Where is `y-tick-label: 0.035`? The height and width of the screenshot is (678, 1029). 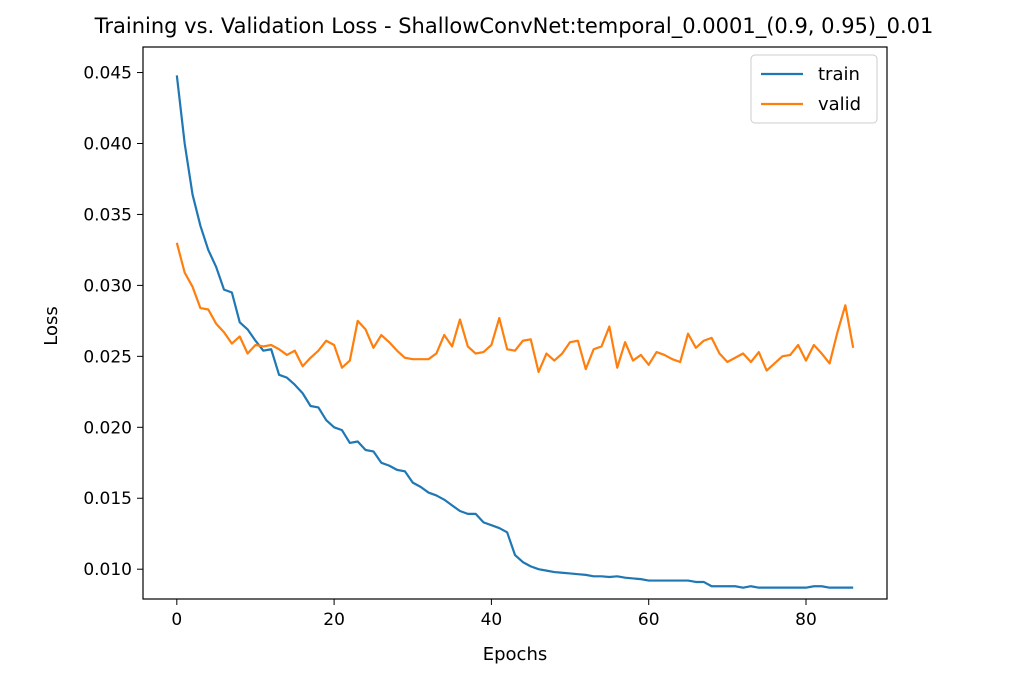 y-tick-label: 0.035 is located at coordinates (107, 215).